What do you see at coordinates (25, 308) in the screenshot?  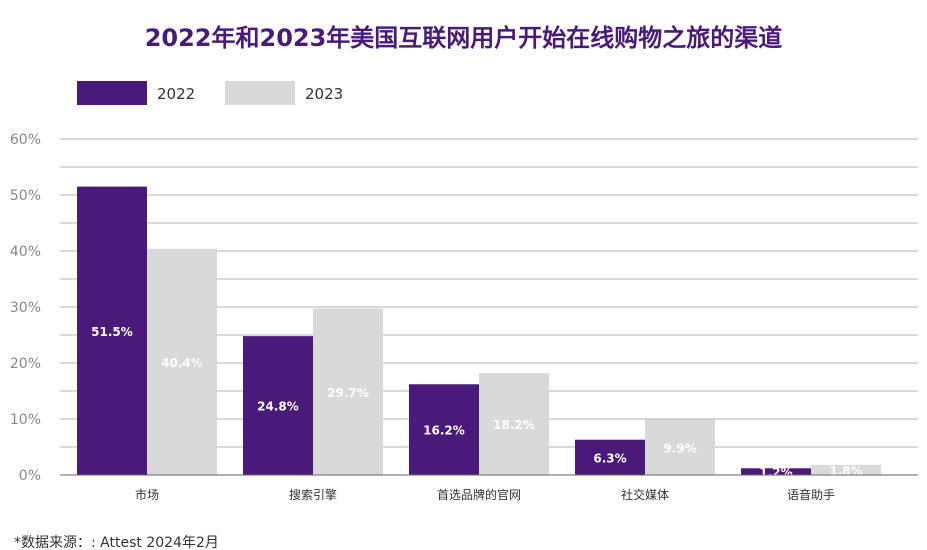 I see `y-tick-label: 30%` at bounding box center [25, 308].